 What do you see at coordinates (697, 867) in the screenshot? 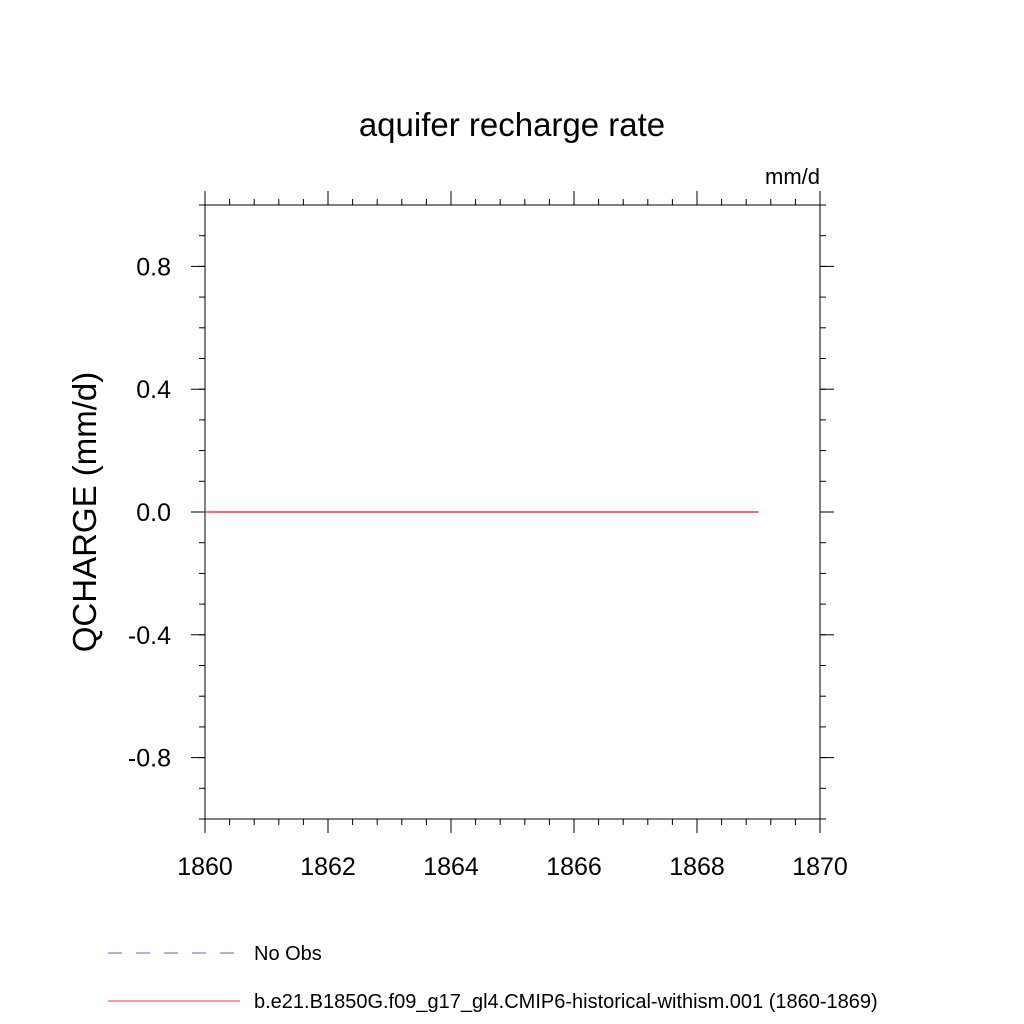
I see `x-tick-label: 1868` at bounding box center [697, 867].